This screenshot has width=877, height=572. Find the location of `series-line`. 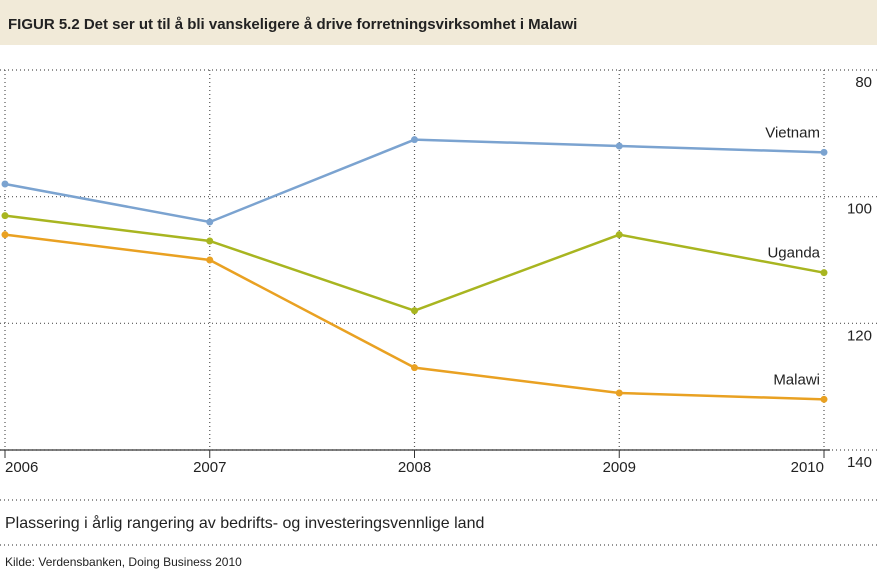

series-line is located at coordinates (414, 181).